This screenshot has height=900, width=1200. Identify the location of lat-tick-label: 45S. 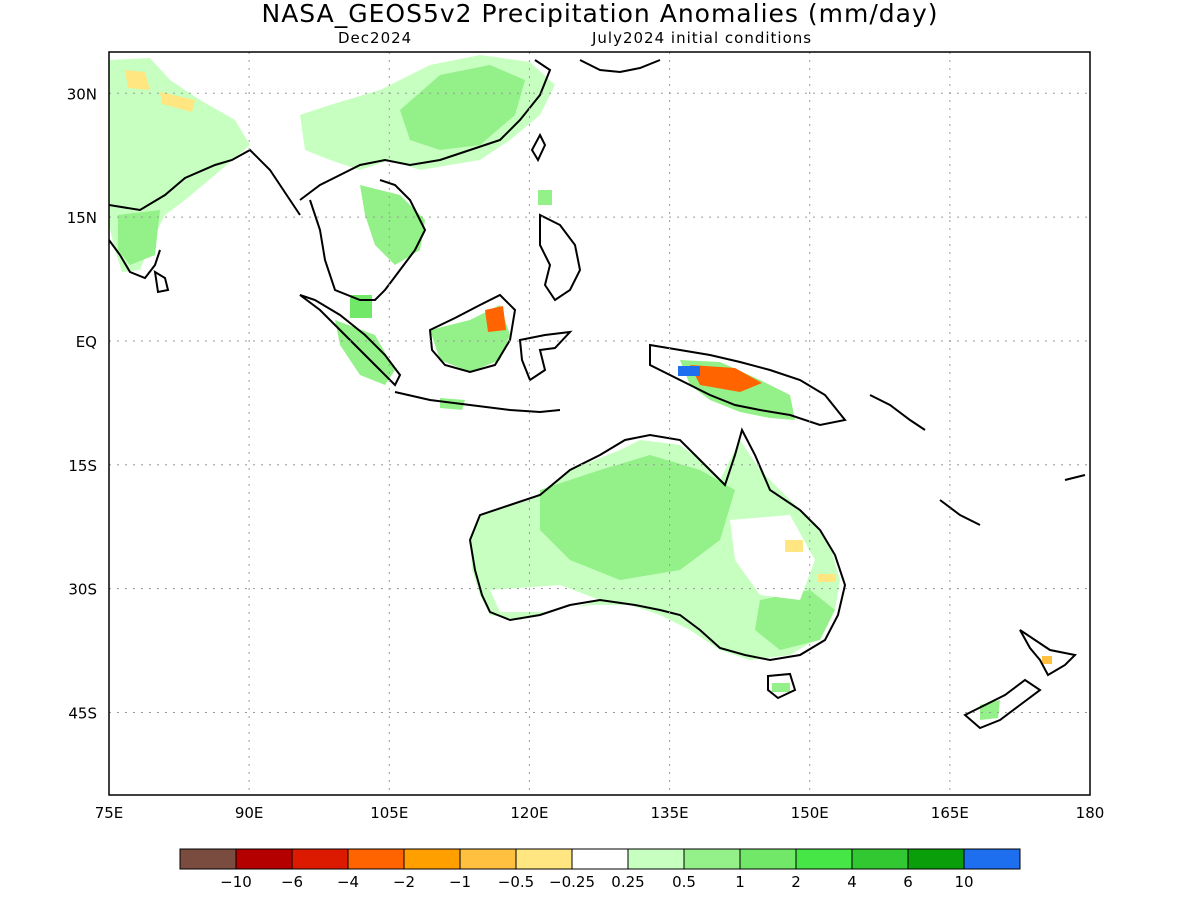
(82, 713).